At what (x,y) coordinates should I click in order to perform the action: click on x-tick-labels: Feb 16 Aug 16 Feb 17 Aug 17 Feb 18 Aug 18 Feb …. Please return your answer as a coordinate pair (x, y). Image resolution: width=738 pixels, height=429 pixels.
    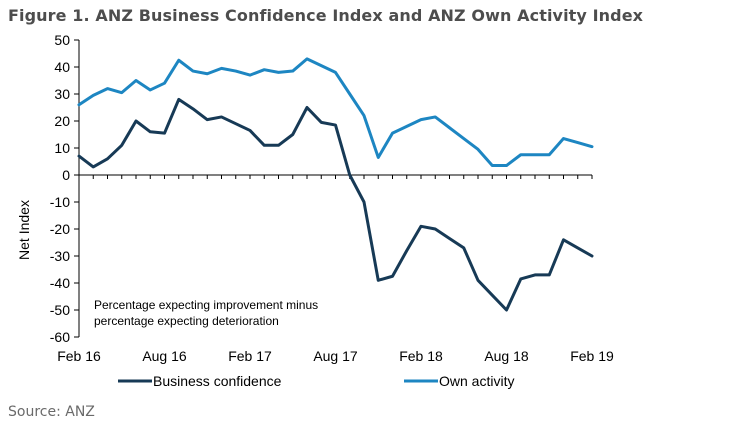
    Looking at the image, I should click on (335, 356).